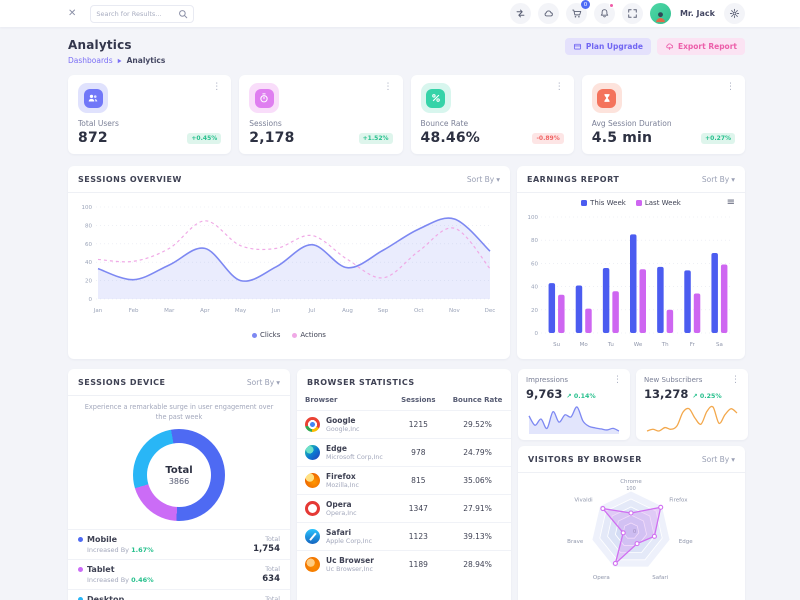 The image size is (800, 600). Describe the element at coordinates (93, 98) in the screenshot. I see `users-icon` at that location.